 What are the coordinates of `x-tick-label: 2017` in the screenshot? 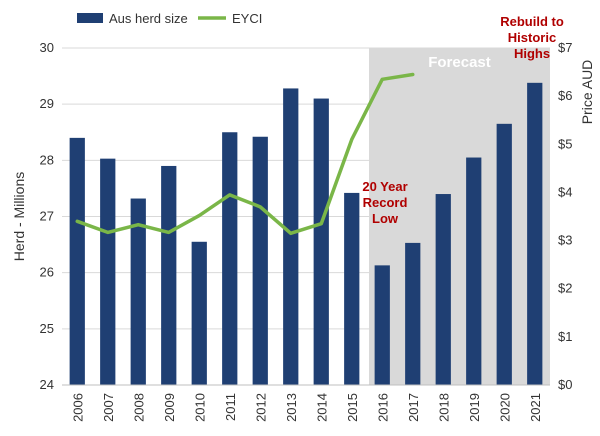 It's located at (413, 407).